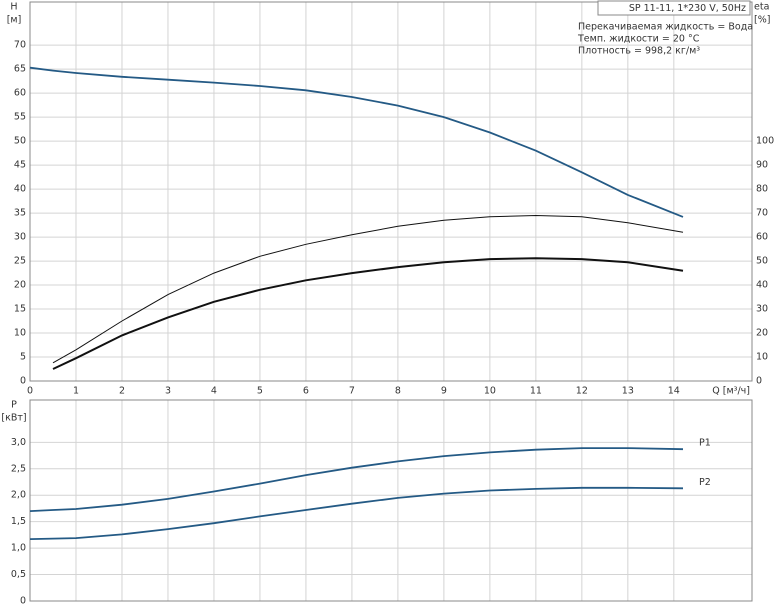  Describe the element at coordinates (18, 574) in the screenshot. I see `y-tick-label: 0,5` at that location.